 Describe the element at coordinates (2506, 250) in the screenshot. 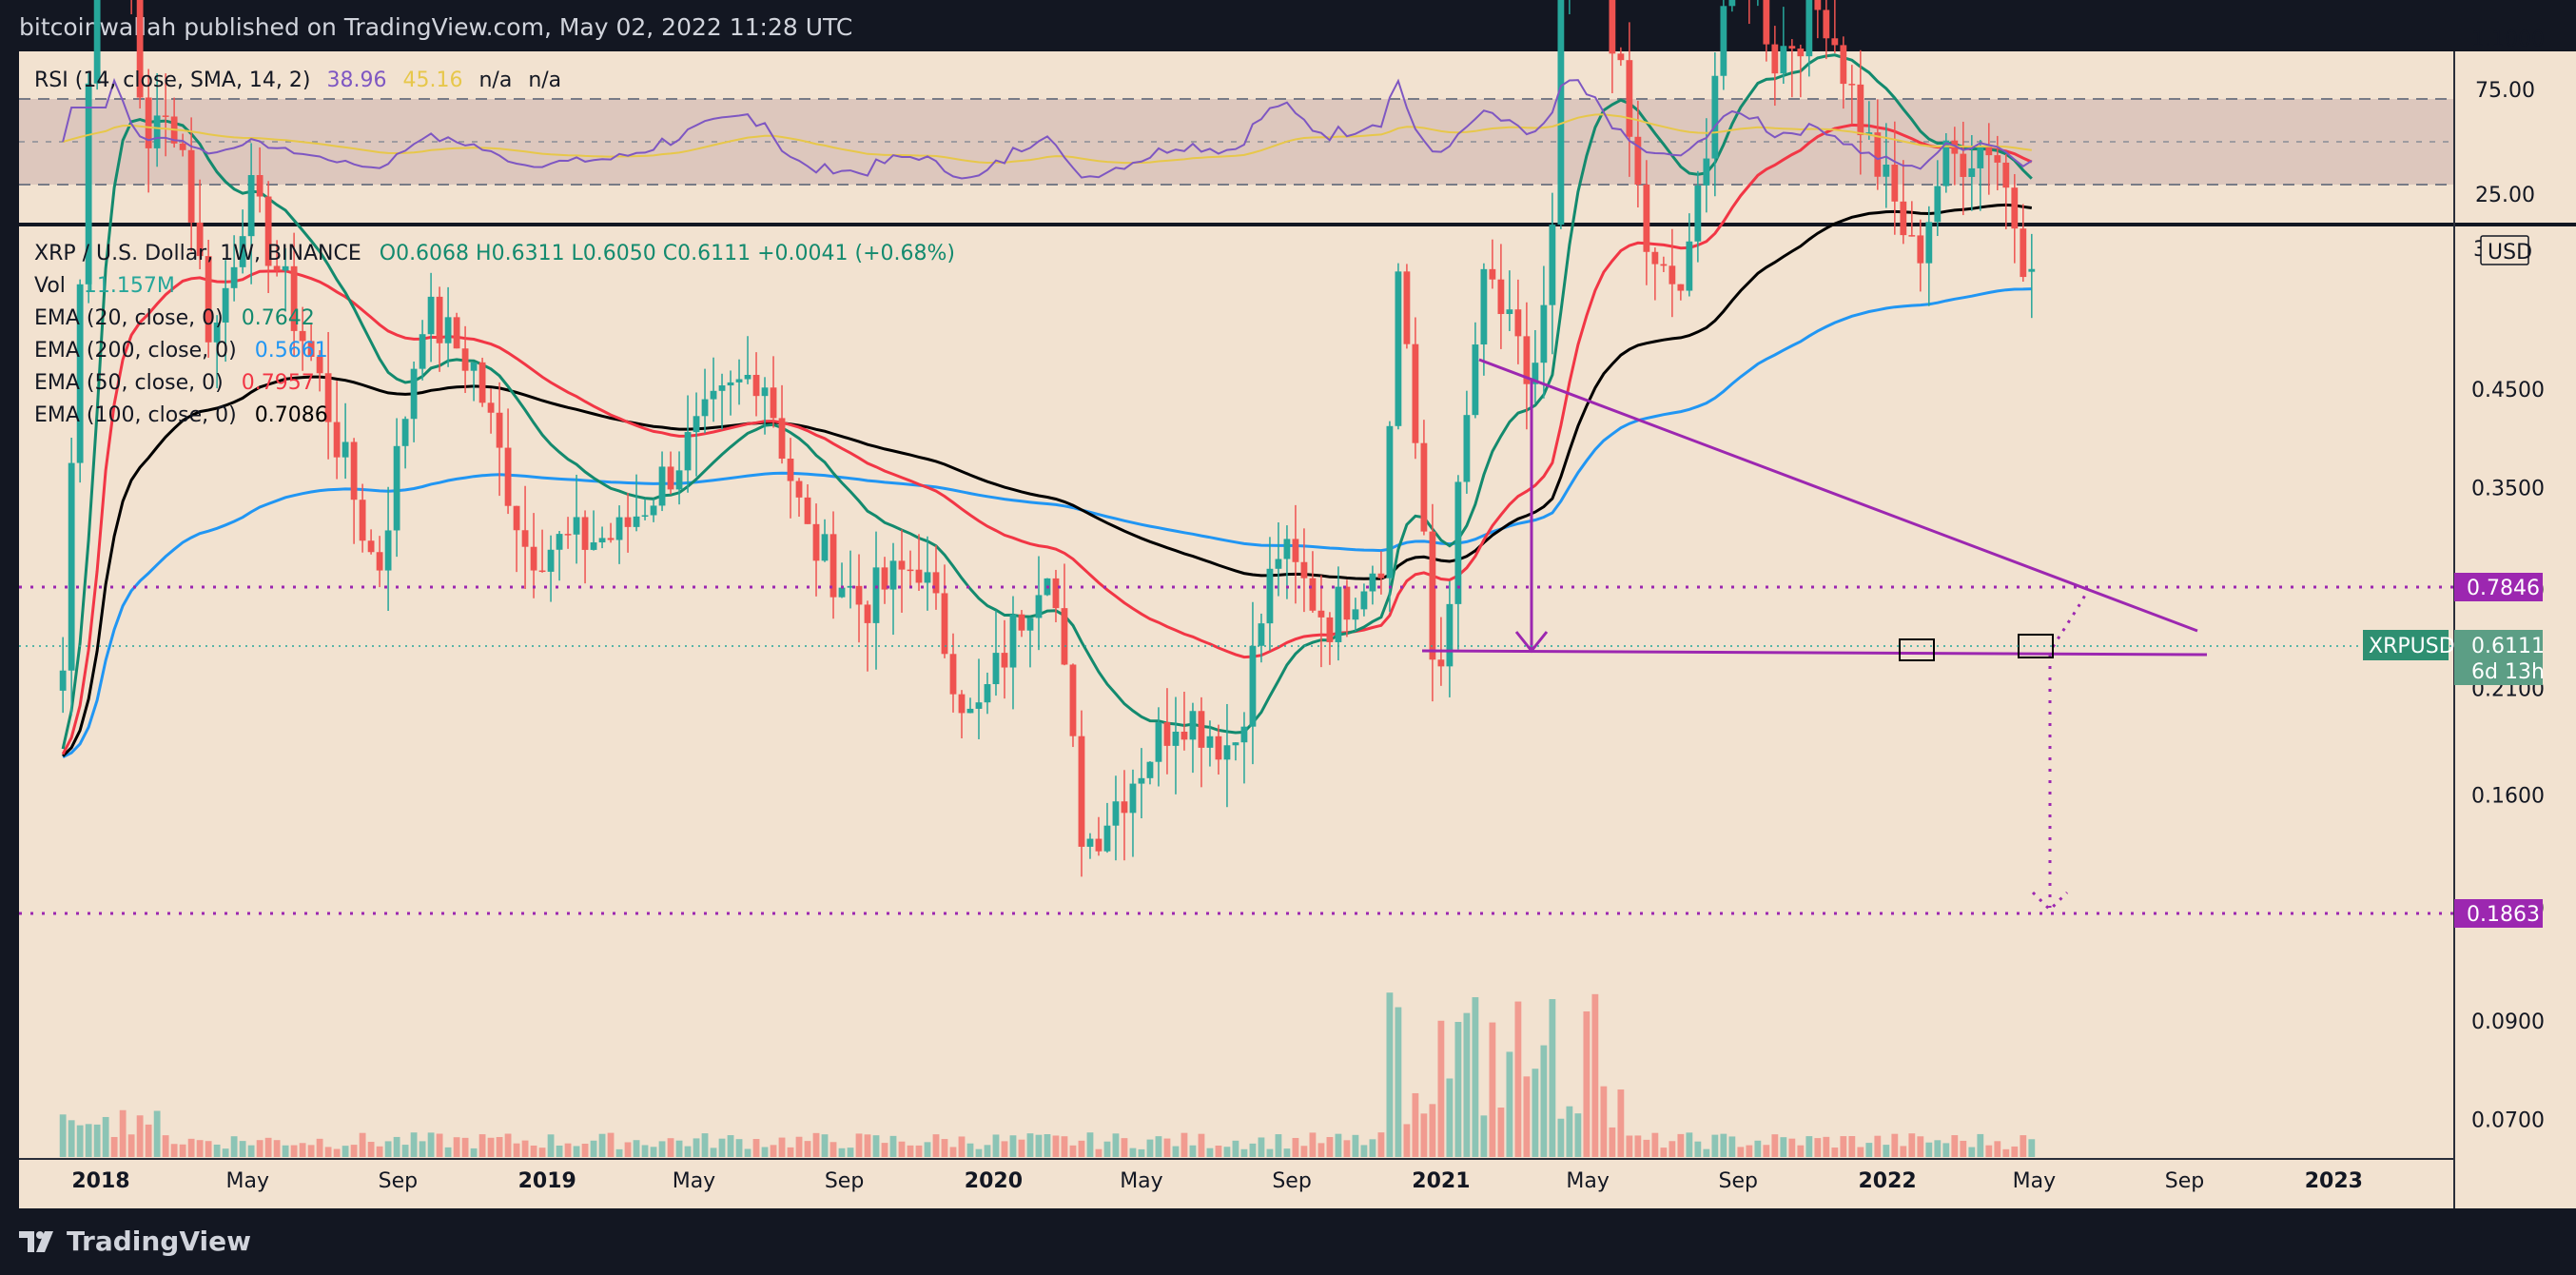

I see `currency-badge: USD` at that location.